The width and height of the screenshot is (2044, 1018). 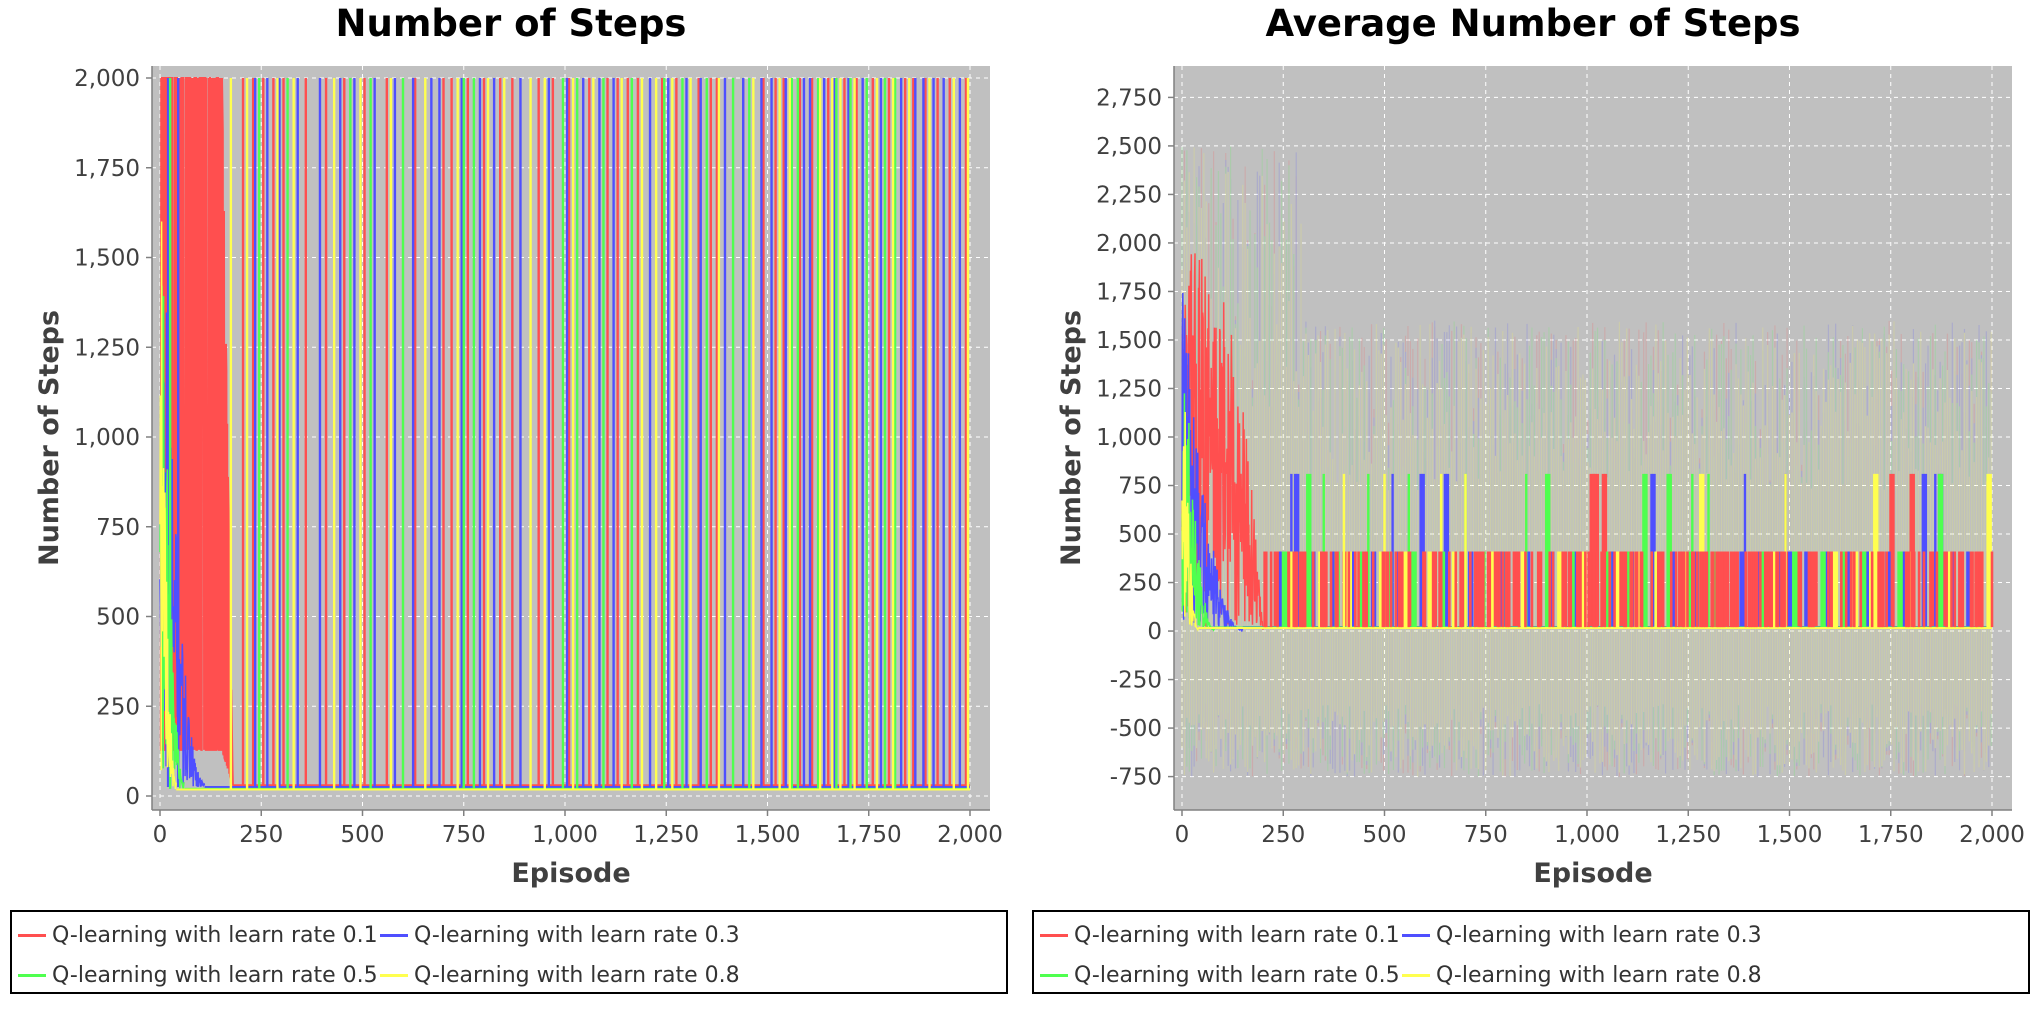 I want to click on series-0-dense, so click(x=1628, y=589).